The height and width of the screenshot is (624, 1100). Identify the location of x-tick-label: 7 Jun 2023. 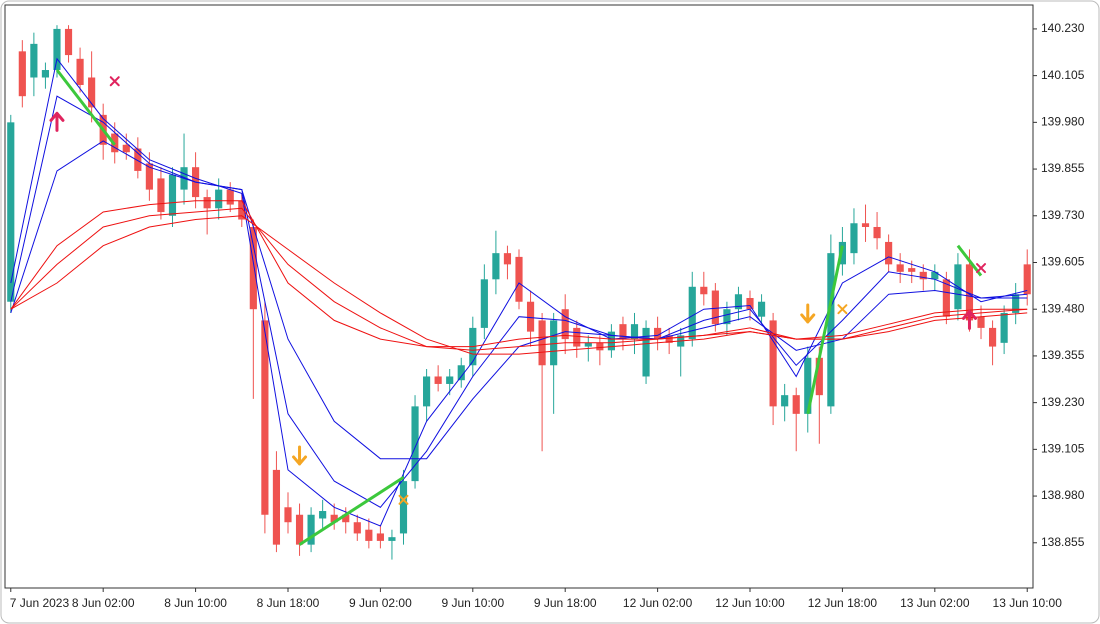
(40, 603).